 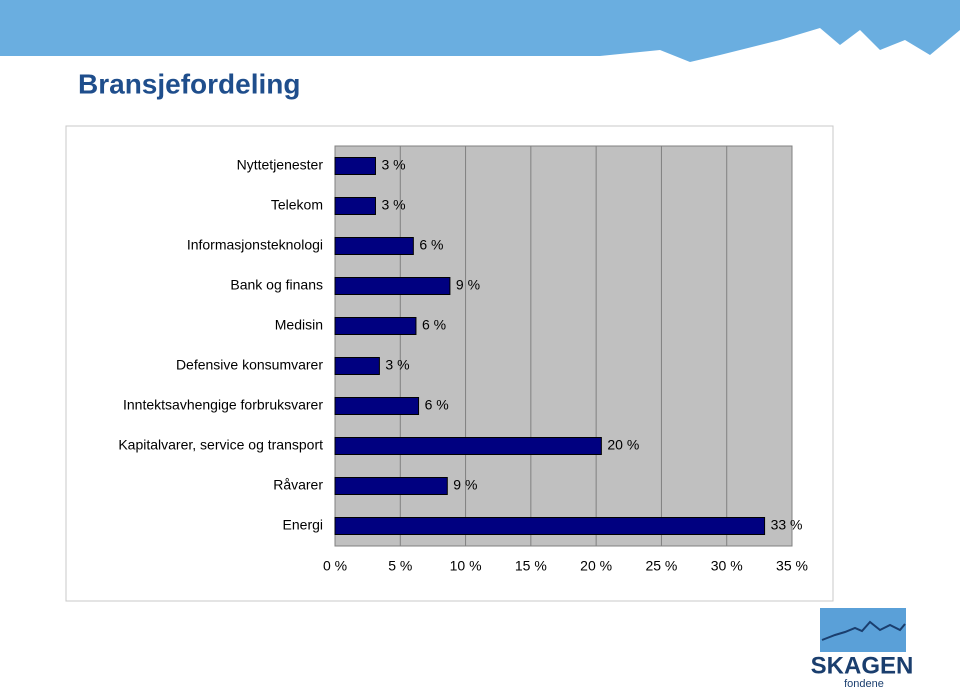 What do you see at coordinates (787, 525) in the screenshot?
I see `value-label: 33 %` at bounding box center [787, 525].